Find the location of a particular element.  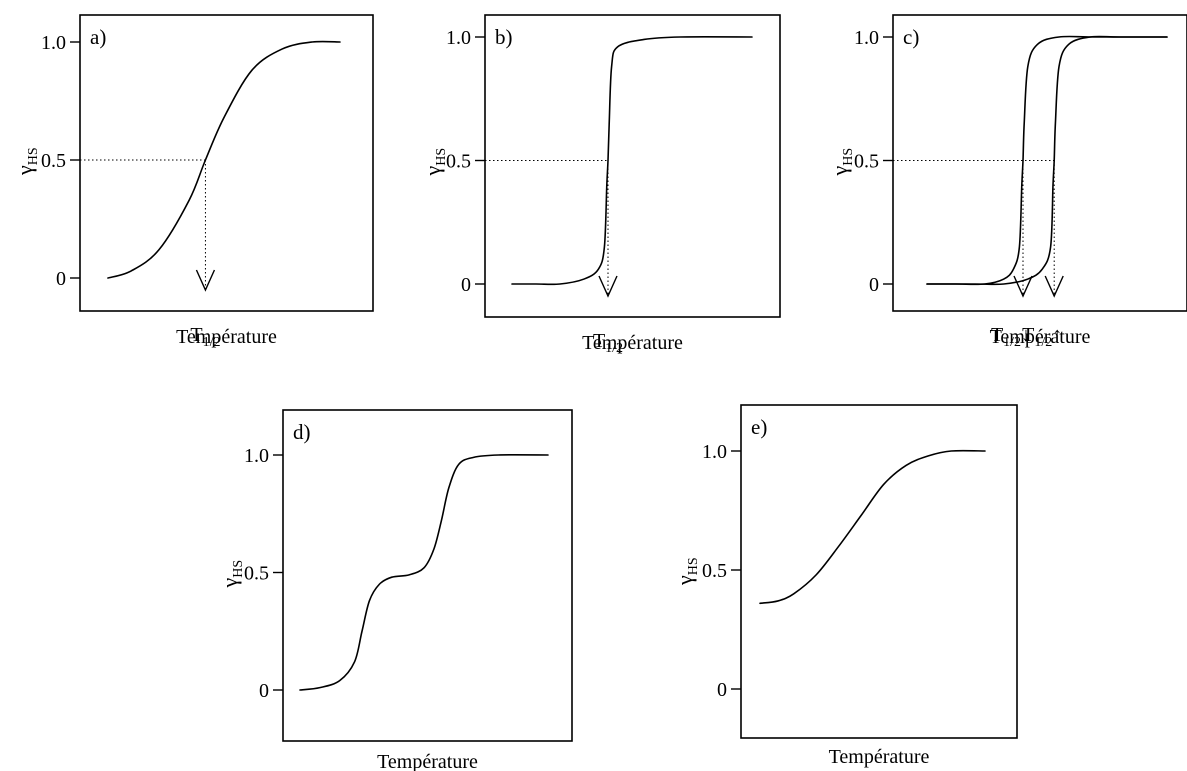

panel-c: c) 0 0.5 1.0 γHS T1/2↓T1/2↑Température is located at coordinates (1007, 182).